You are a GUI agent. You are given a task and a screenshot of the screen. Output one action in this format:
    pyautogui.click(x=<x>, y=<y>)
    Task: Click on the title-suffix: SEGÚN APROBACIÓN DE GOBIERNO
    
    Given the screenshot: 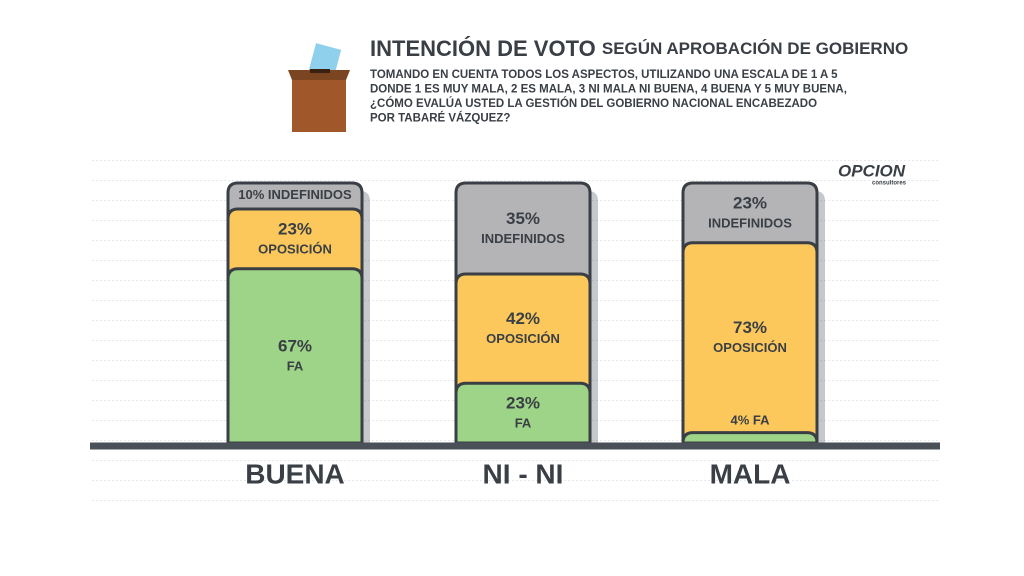 What is the action you would take?
    pyautogui.click(x=755, y=48)
    